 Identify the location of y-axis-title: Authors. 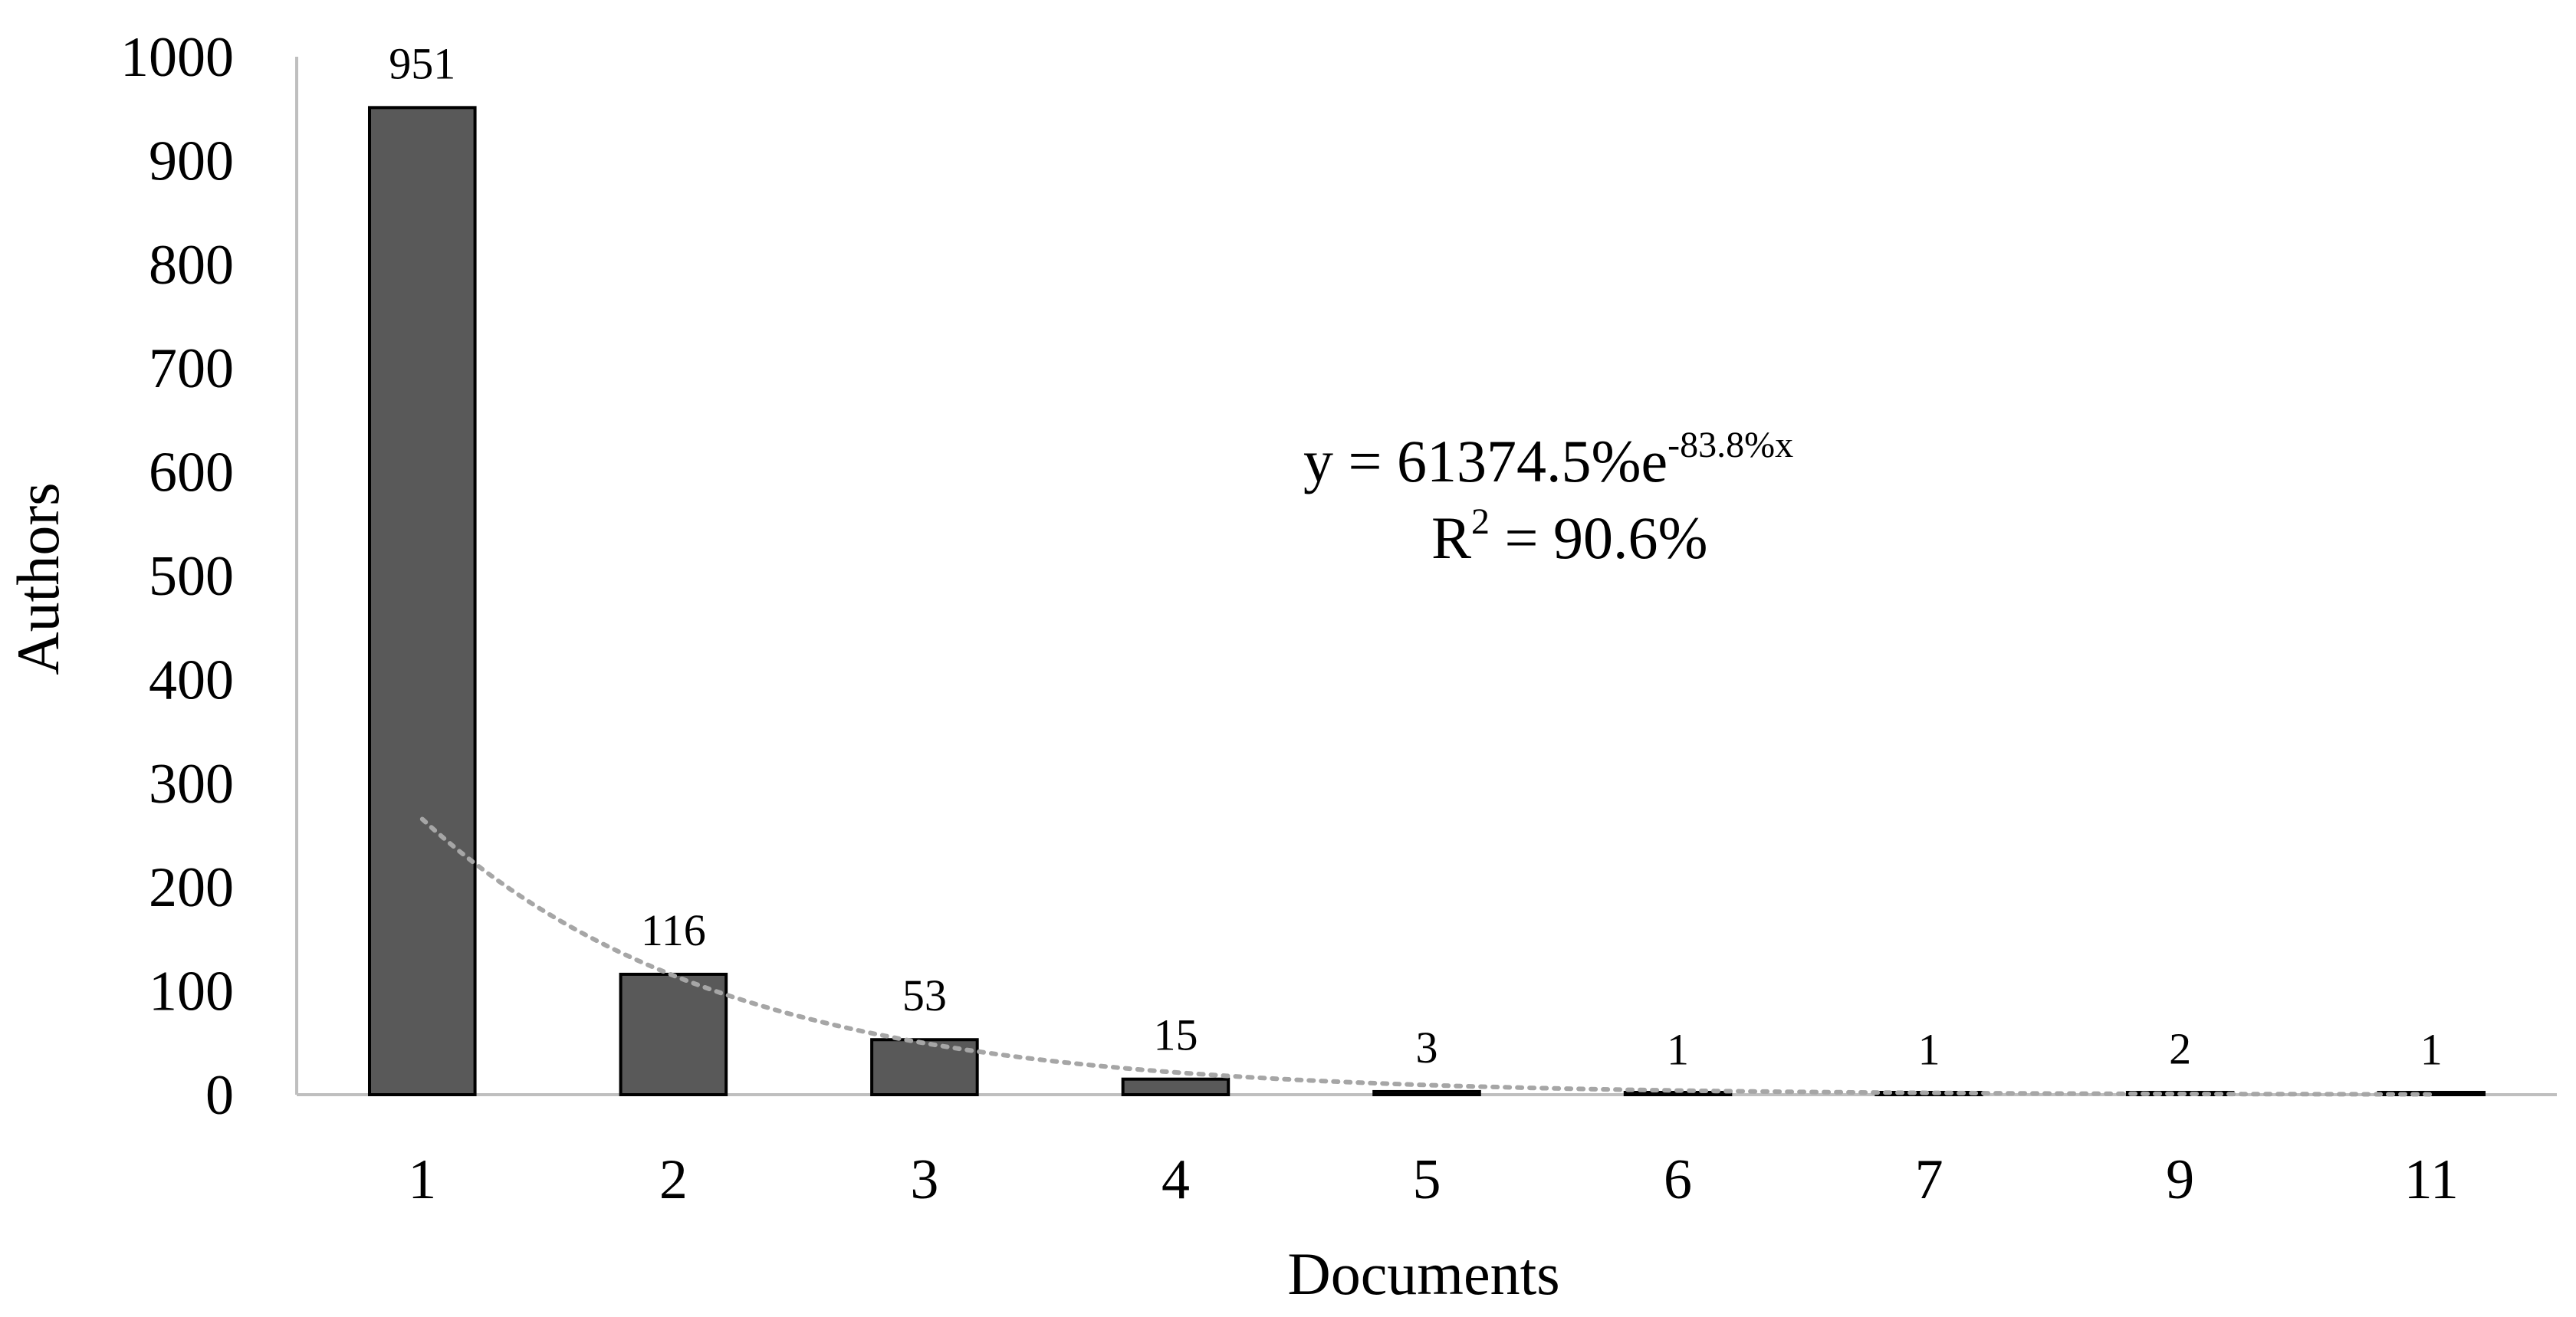
(38, 579).